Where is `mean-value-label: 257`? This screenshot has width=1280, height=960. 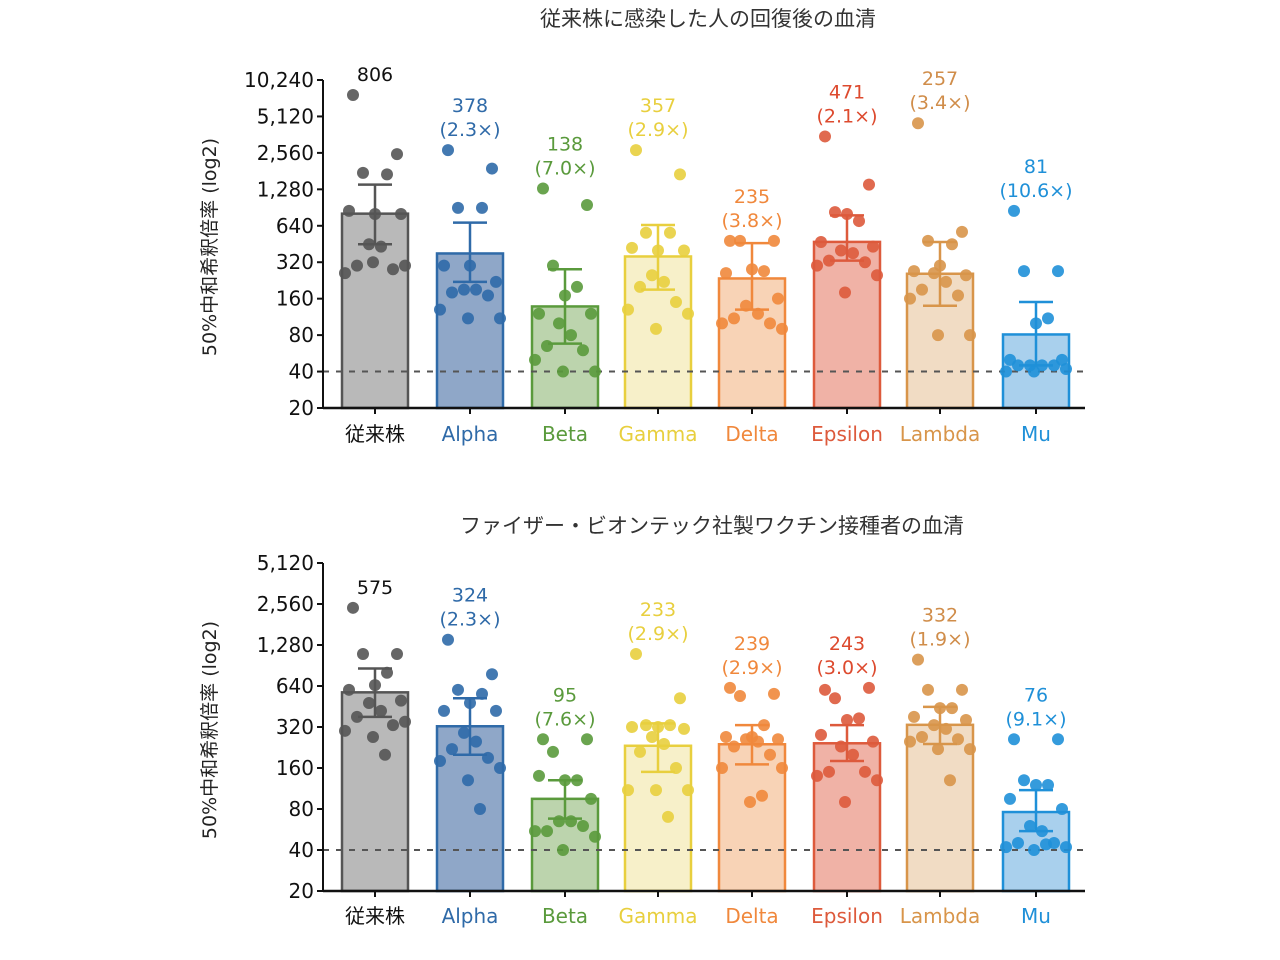
mean-value-label: 257 is located at coordinates (940, 79).